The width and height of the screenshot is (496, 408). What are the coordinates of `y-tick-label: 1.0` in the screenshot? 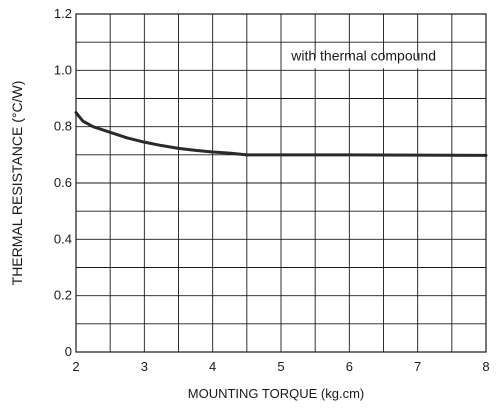 It's located at (63, 69).